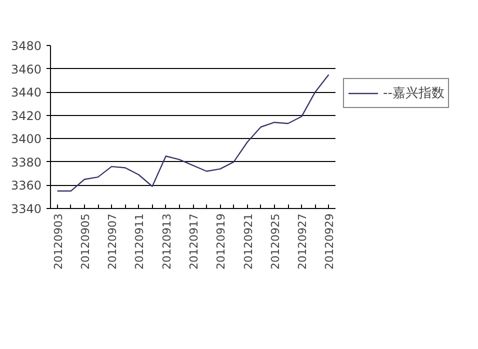  Describe the element at coordinates (194, 241) in the screenshot. I see `x-tick-label: 20120917` at that location.